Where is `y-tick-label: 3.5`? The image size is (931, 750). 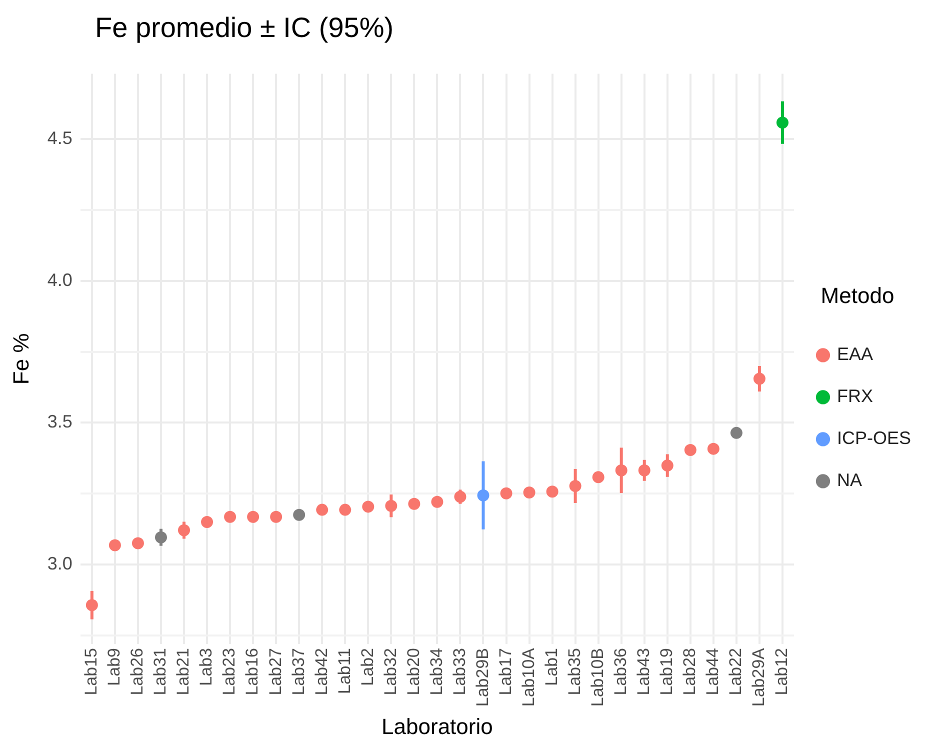 y-tick-label: 3.5 is located at coordinates (59, 422).